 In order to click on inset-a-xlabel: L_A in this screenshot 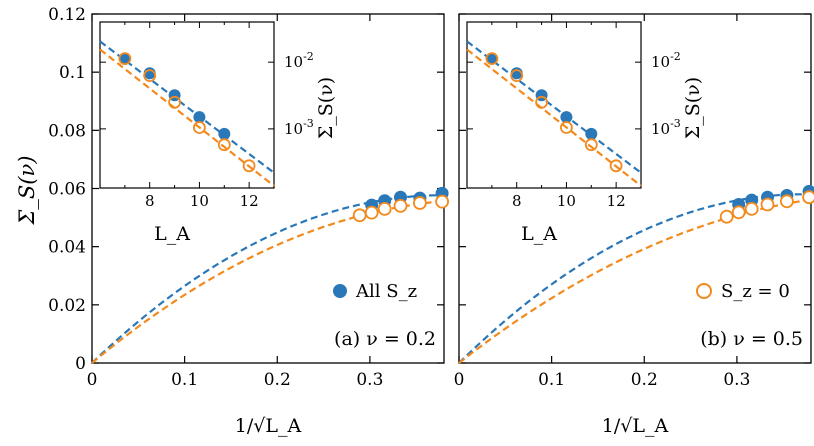, I will do `click(172, 234)`.